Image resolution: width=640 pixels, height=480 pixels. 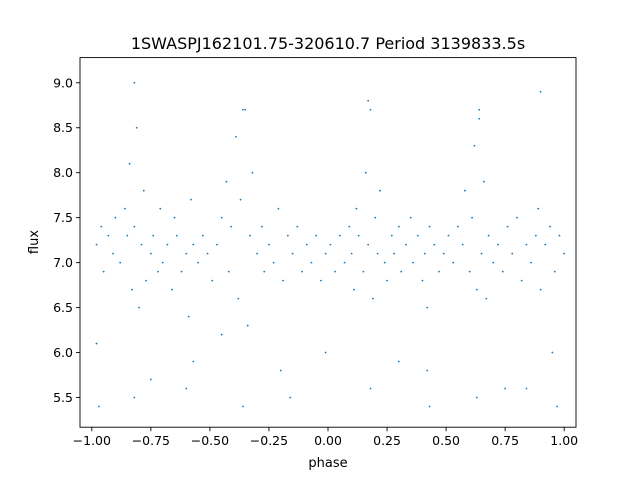 I want to click on x-tick-label: 0.00, so click(x=328, y=440).